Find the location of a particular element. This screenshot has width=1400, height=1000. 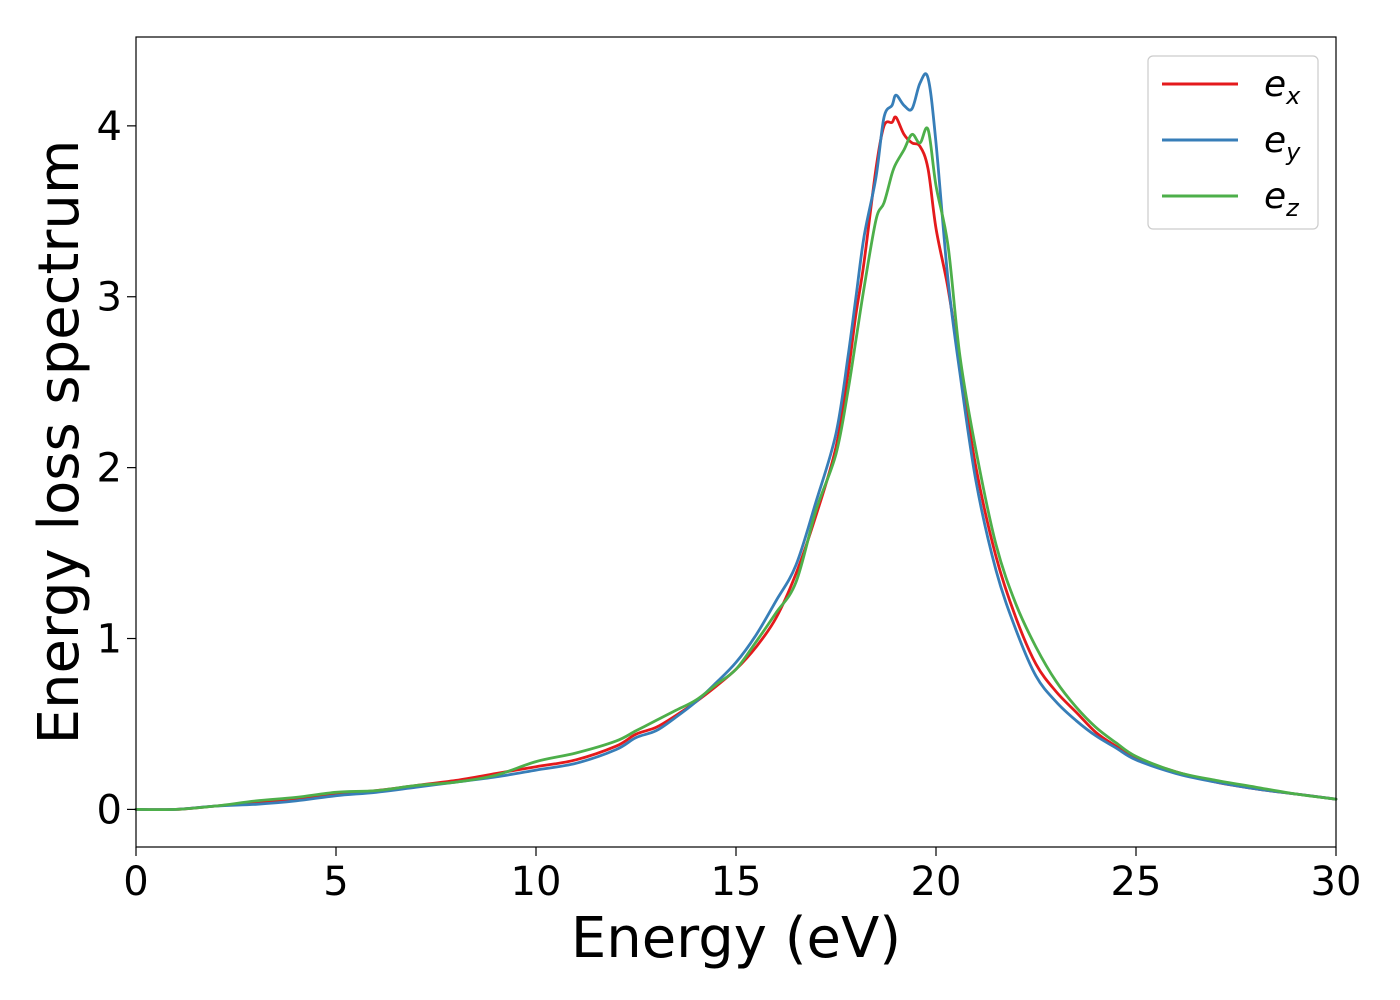

y-tick-label: 3 is located at coordinates (109, 298).